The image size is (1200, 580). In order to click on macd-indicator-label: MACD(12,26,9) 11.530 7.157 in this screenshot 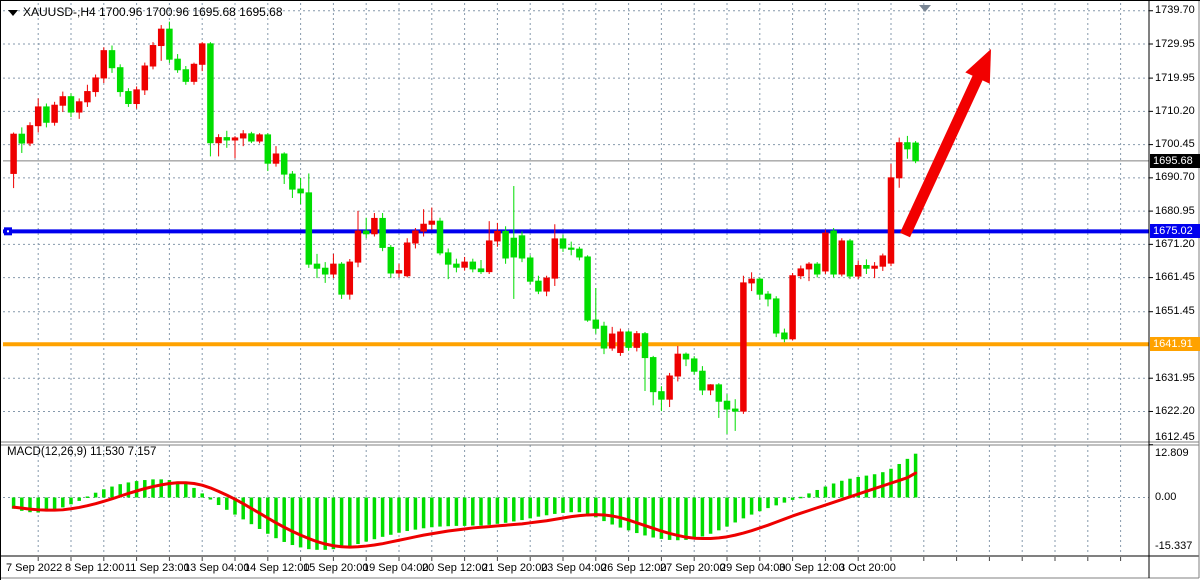, I will do `click(82, 452)`.